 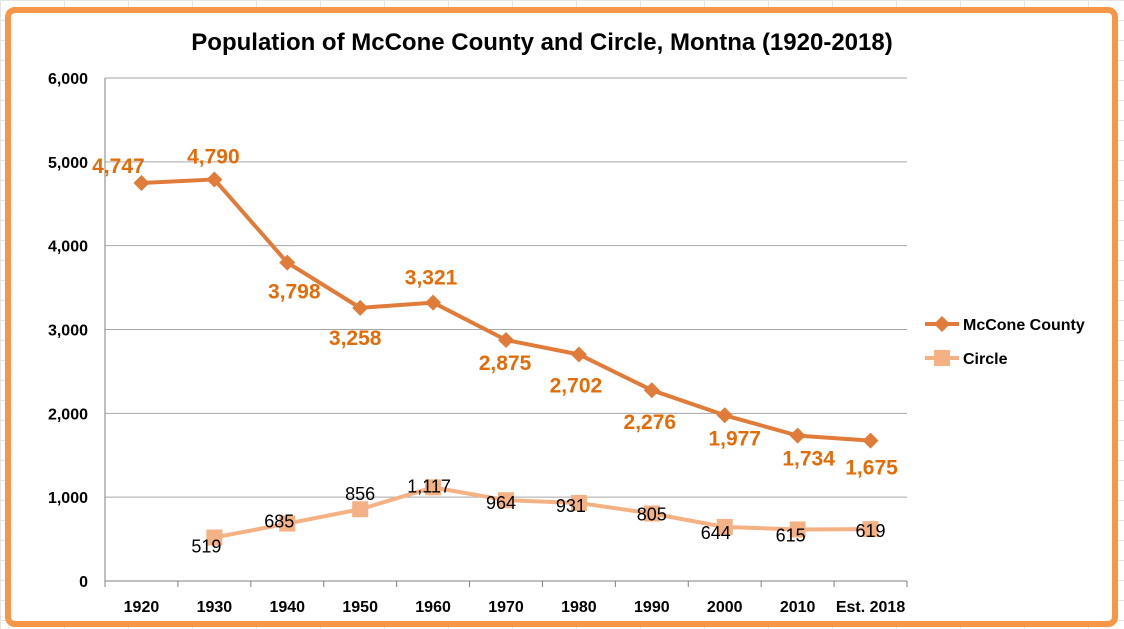 What do you see at coordinates (798, 607) in the screenshot?
I see `x-tick-label: 2010` at bounding box center [798, 607].